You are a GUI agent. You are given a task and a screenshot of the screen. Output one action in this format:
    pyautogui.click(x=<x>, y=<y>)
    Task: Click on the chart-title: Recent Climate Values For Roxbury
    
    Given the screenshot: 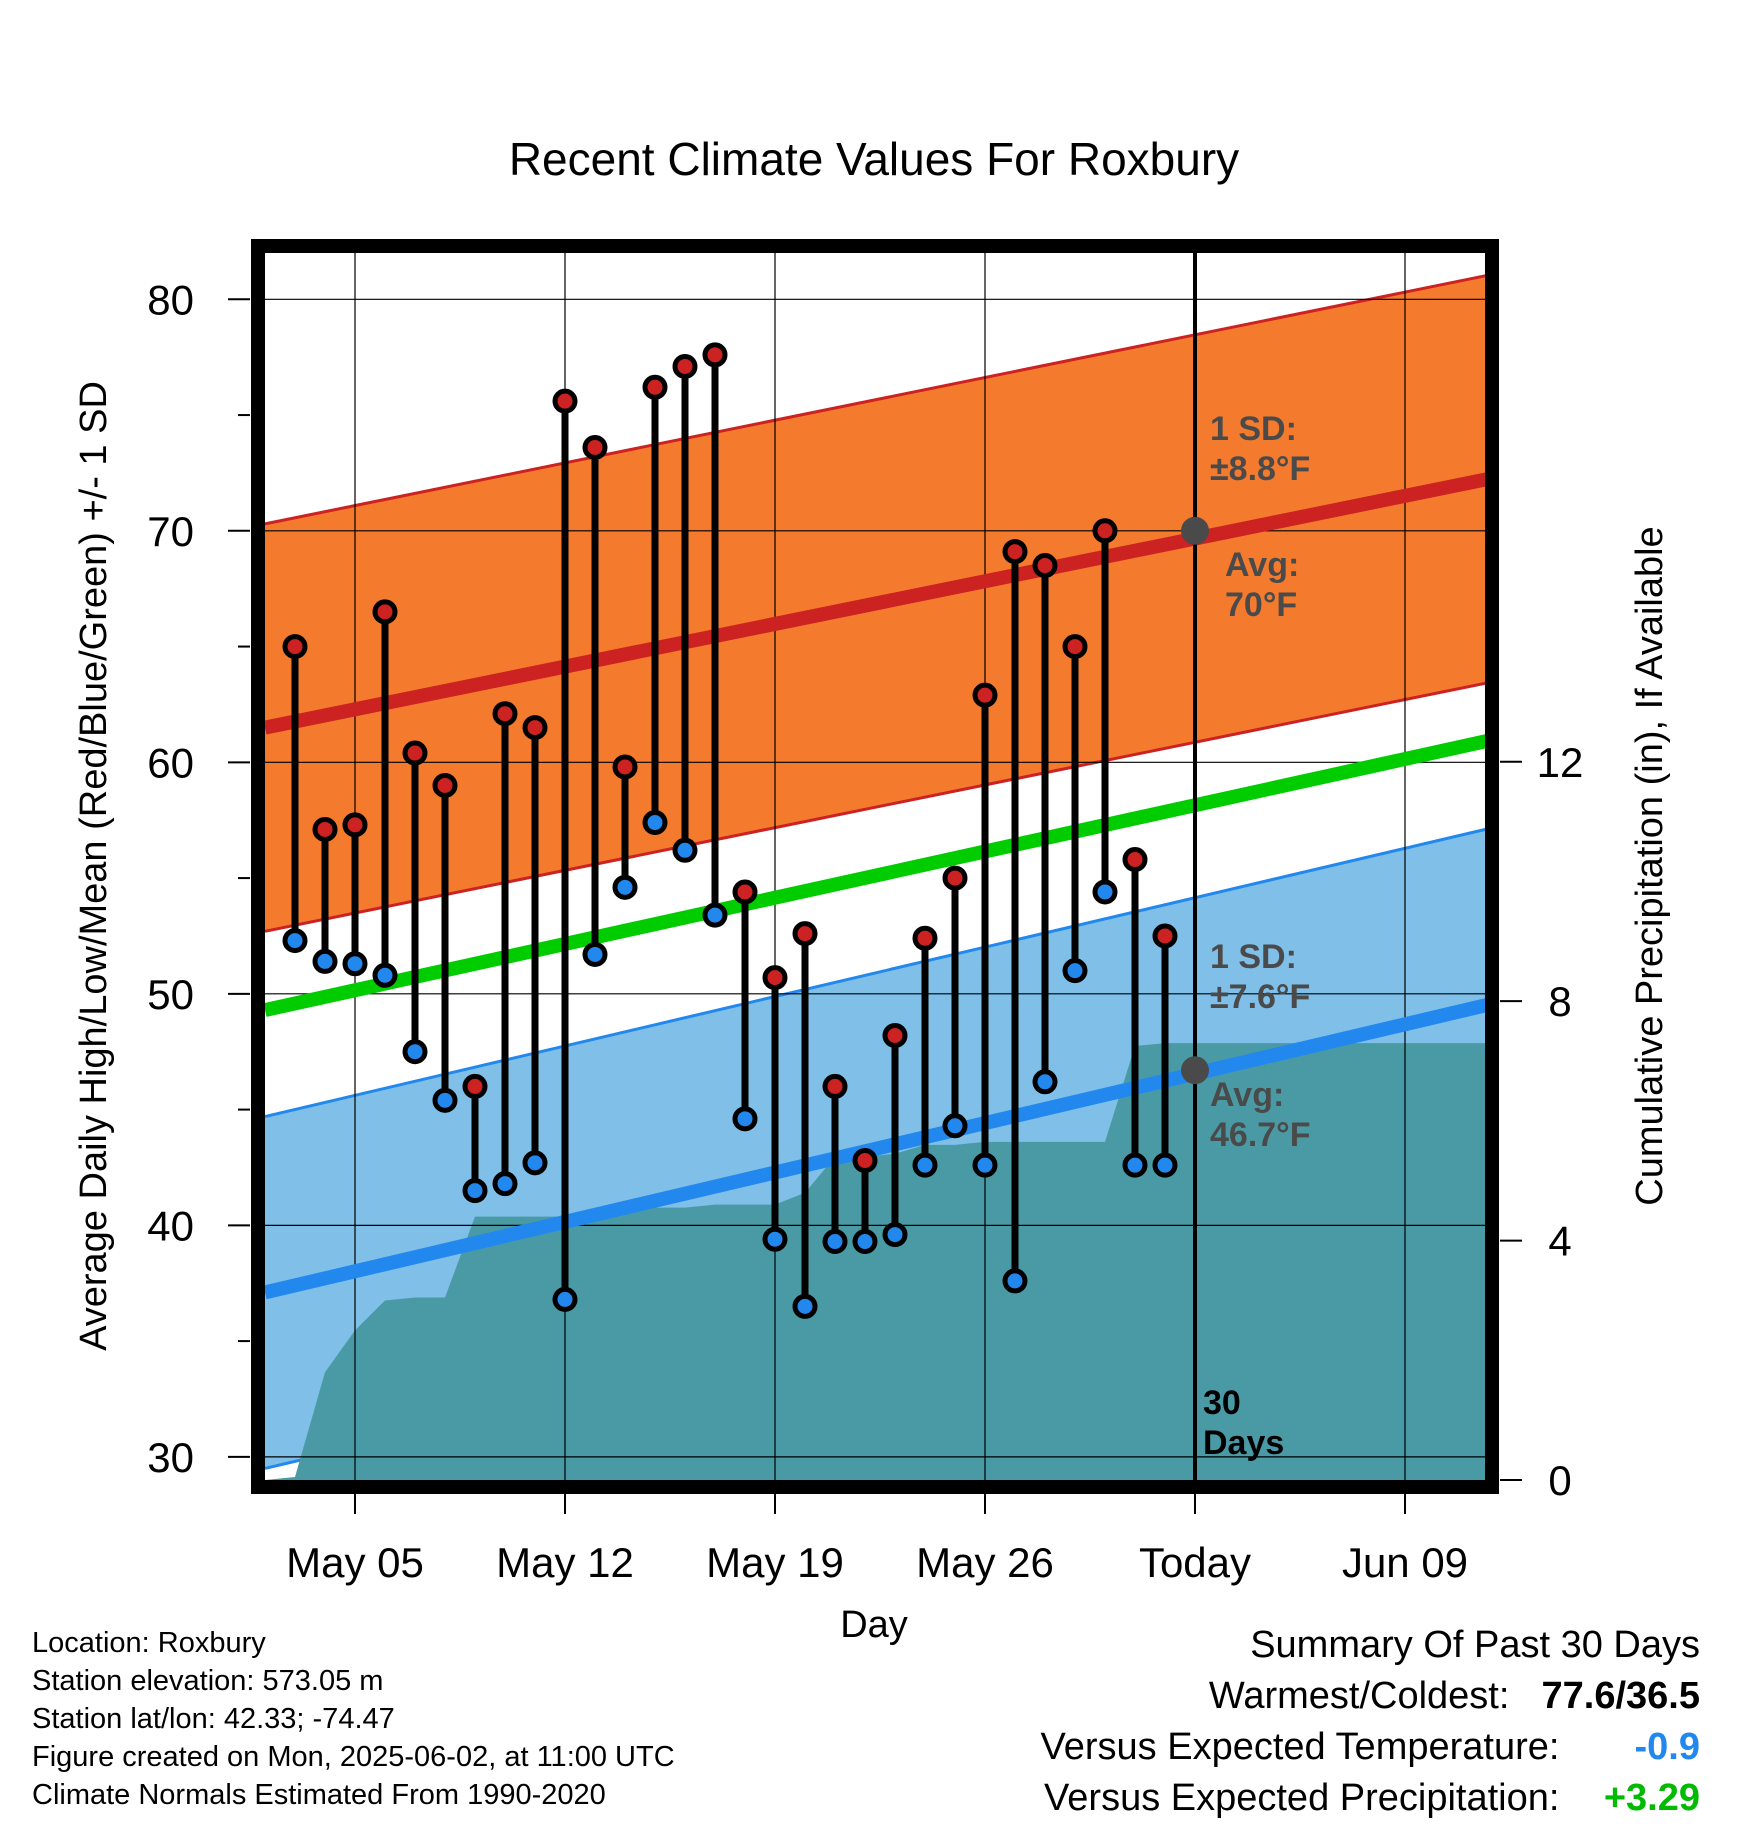 What is the action you would take?
    pyautogui.click(x=874, y=159)
    